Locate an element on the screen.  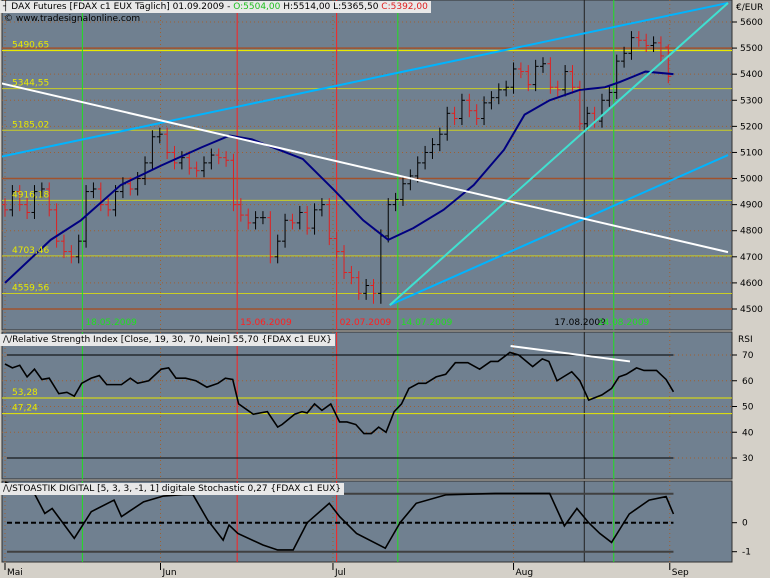
chart-type-icon: ┤ is located at coordinates (6, 7).